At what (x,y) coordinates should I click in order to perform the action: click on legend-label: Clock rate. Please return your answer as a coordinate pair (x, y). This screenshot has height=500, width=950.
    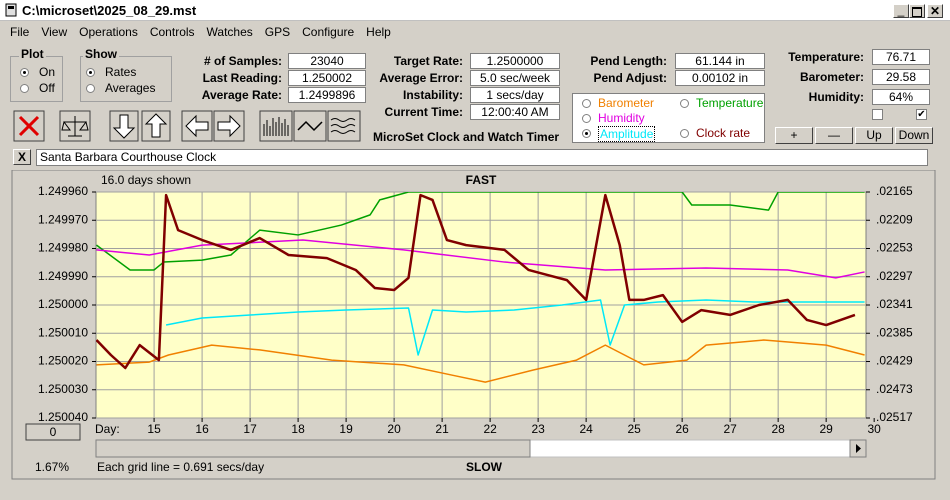
    Looking at the image, I should click on (723, 133).